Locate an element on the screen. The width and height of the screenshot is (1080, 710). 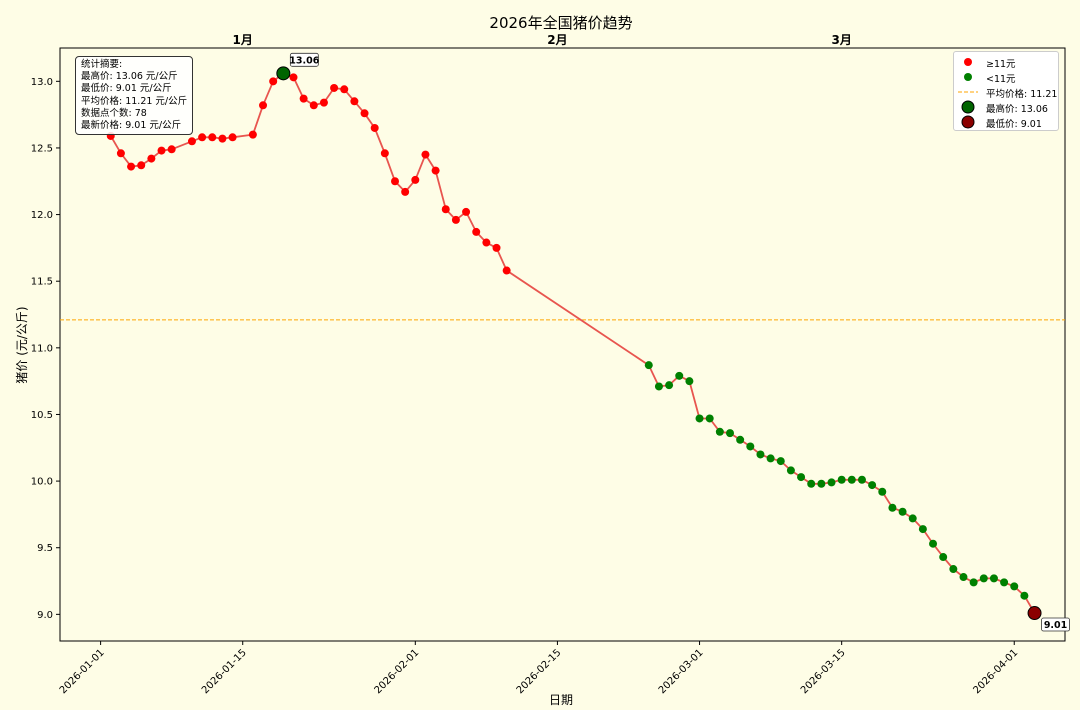
legend-high-marker is located at coordinates (967, 62).